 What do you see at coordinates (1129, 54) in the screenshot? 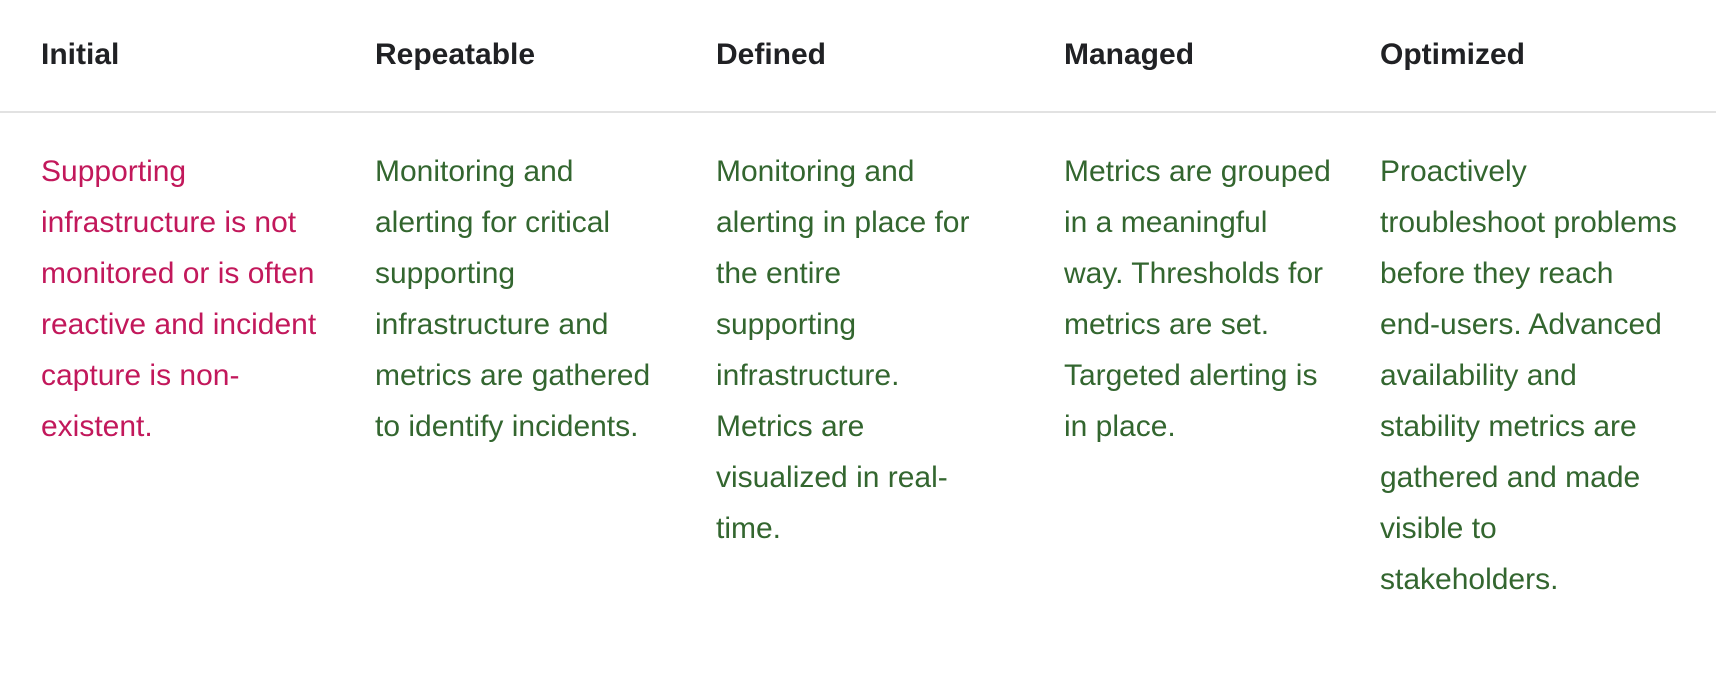
I see `header-managed: Managed` at bounding box center [1129, 54].